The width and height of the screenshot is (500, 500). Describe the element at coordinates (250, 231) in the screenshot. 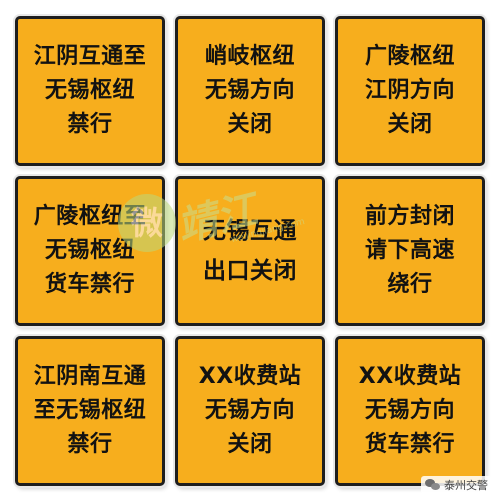

I see `sign-5-line-1: 无锡互通` at that location.